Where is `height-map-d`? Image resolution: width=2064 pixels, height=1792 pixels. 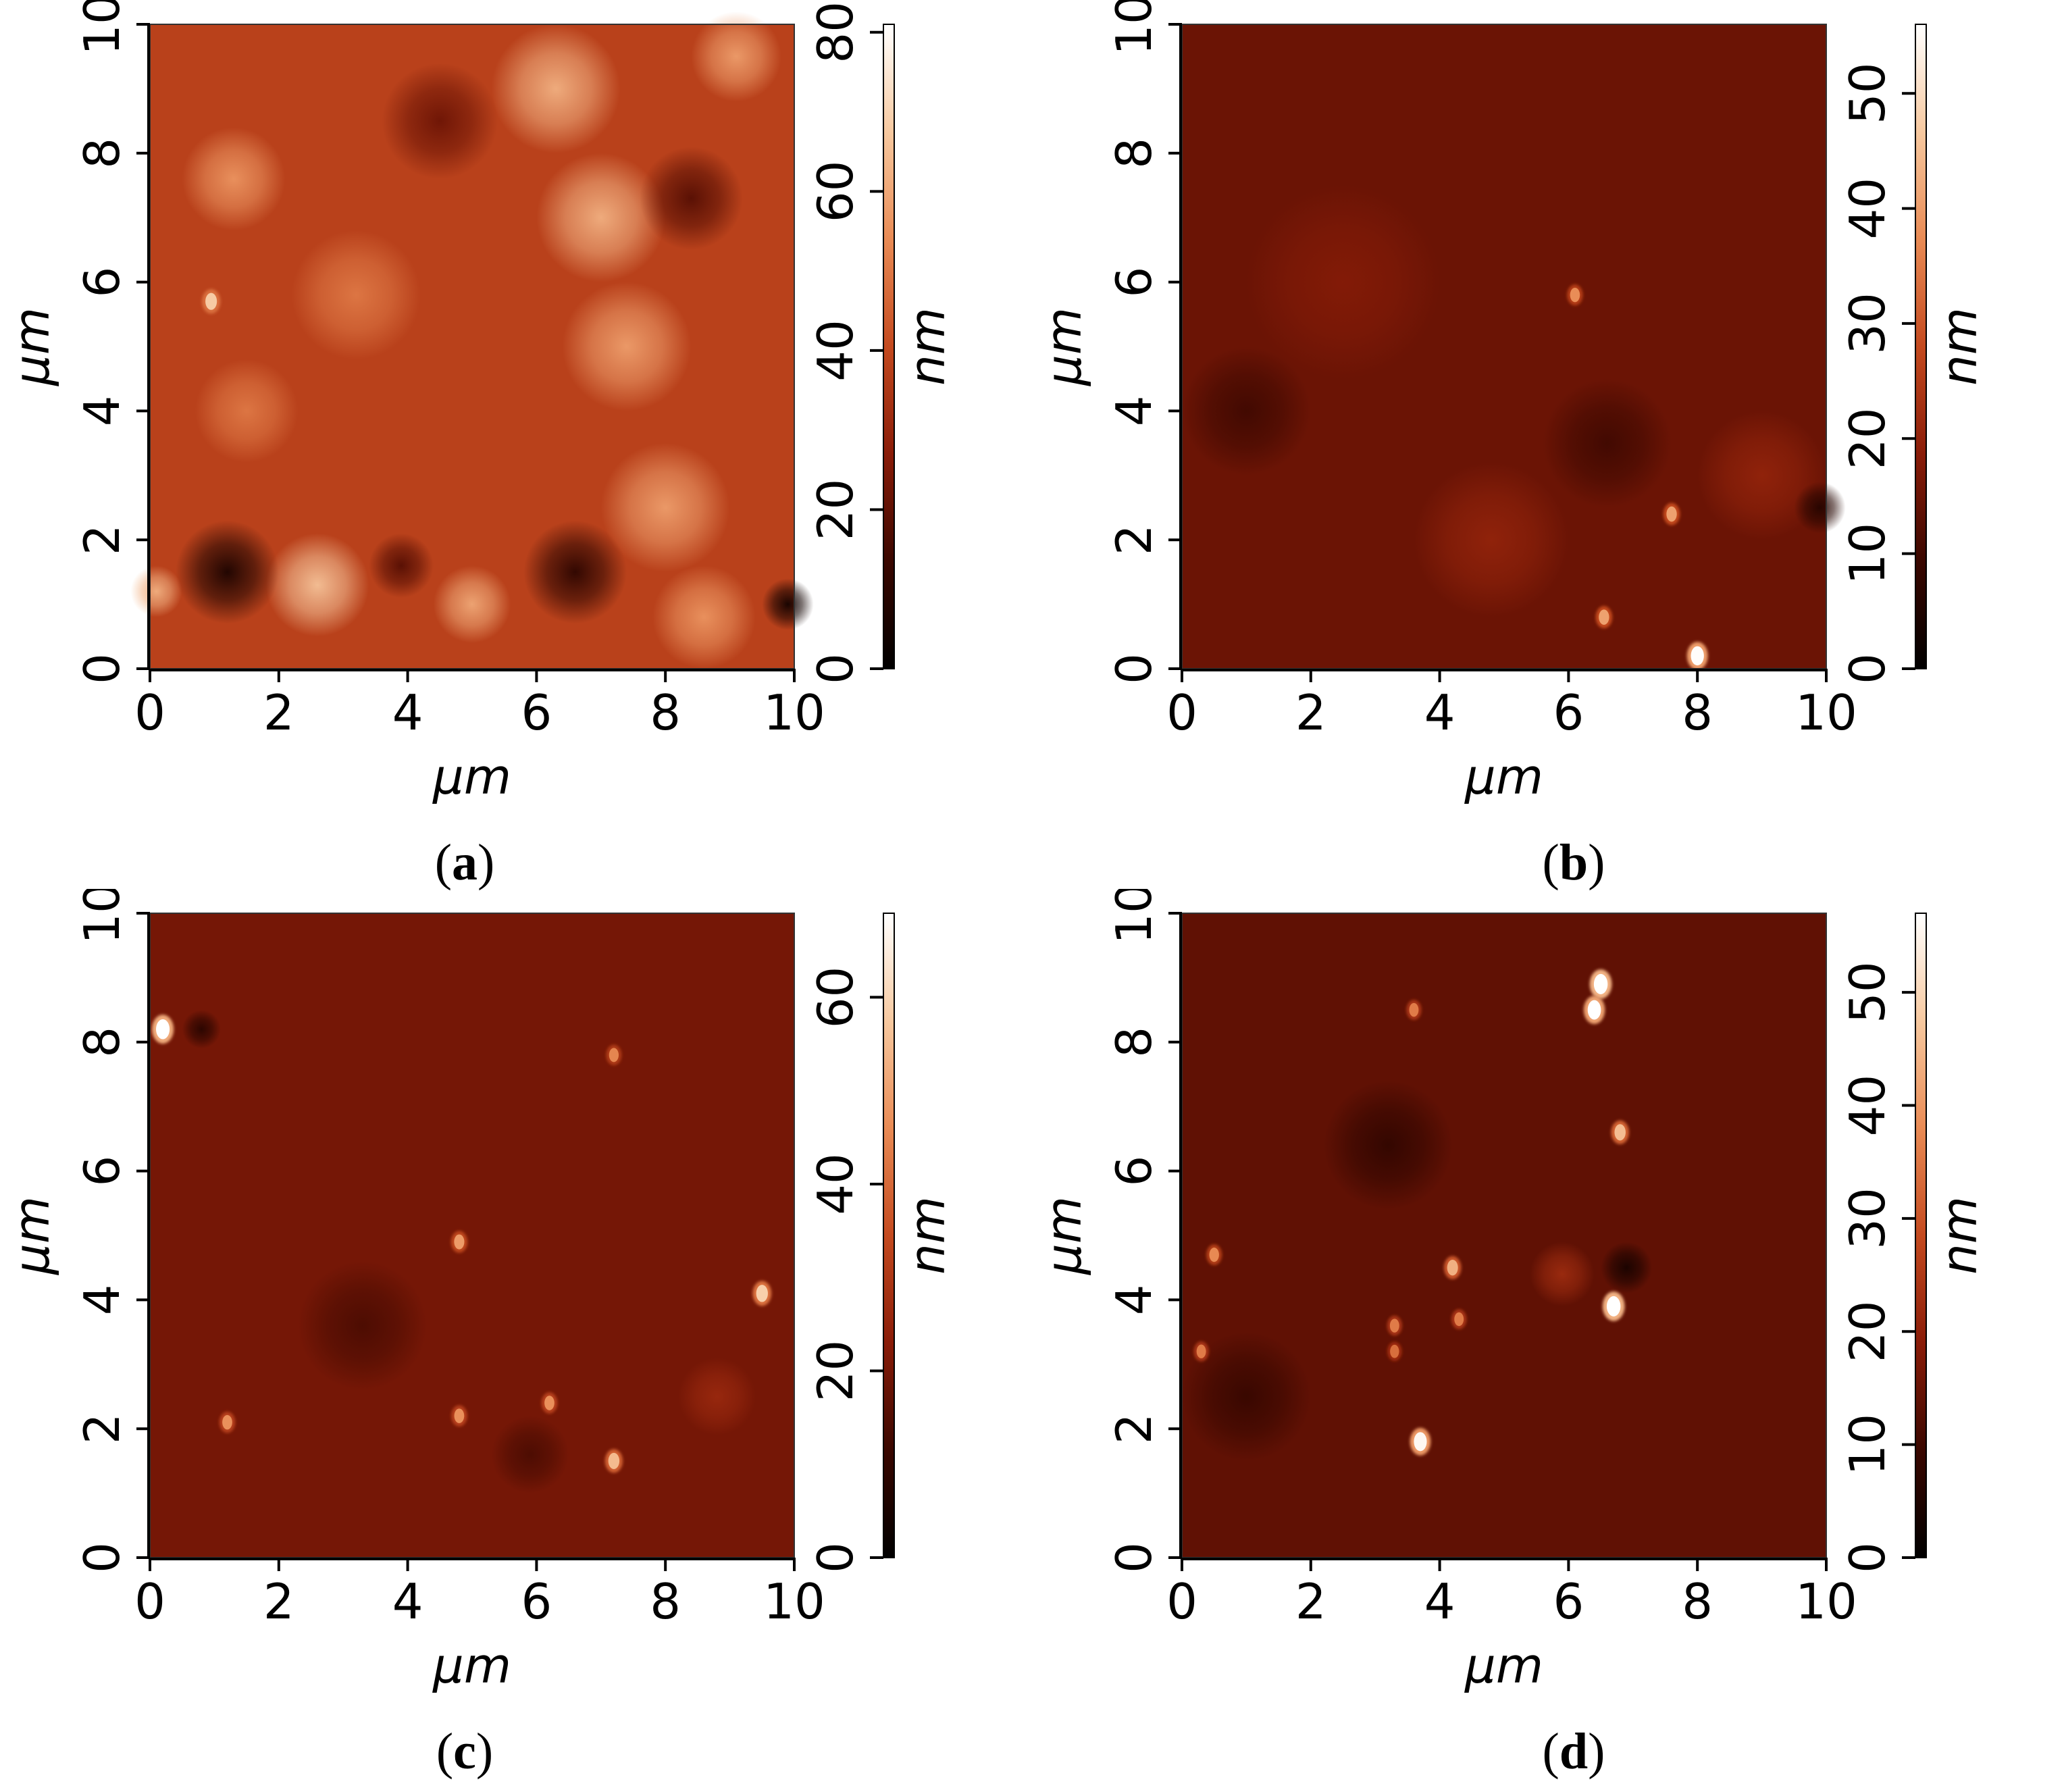
height-map-d is located at coordinates (1504, 1235).